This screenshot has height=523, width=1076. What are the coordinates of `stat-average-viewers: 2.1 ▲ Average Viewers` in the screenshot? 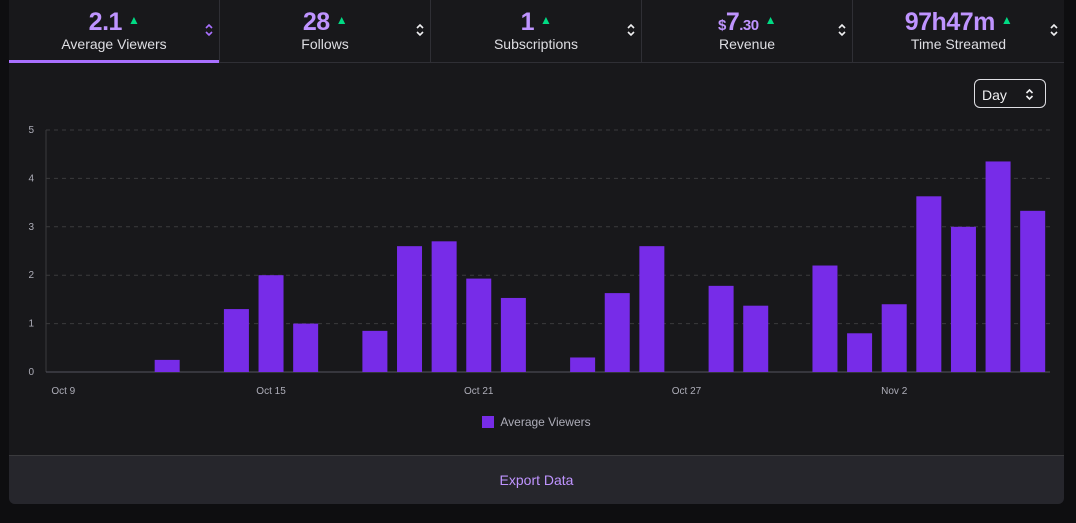 It's located at (114, 31).